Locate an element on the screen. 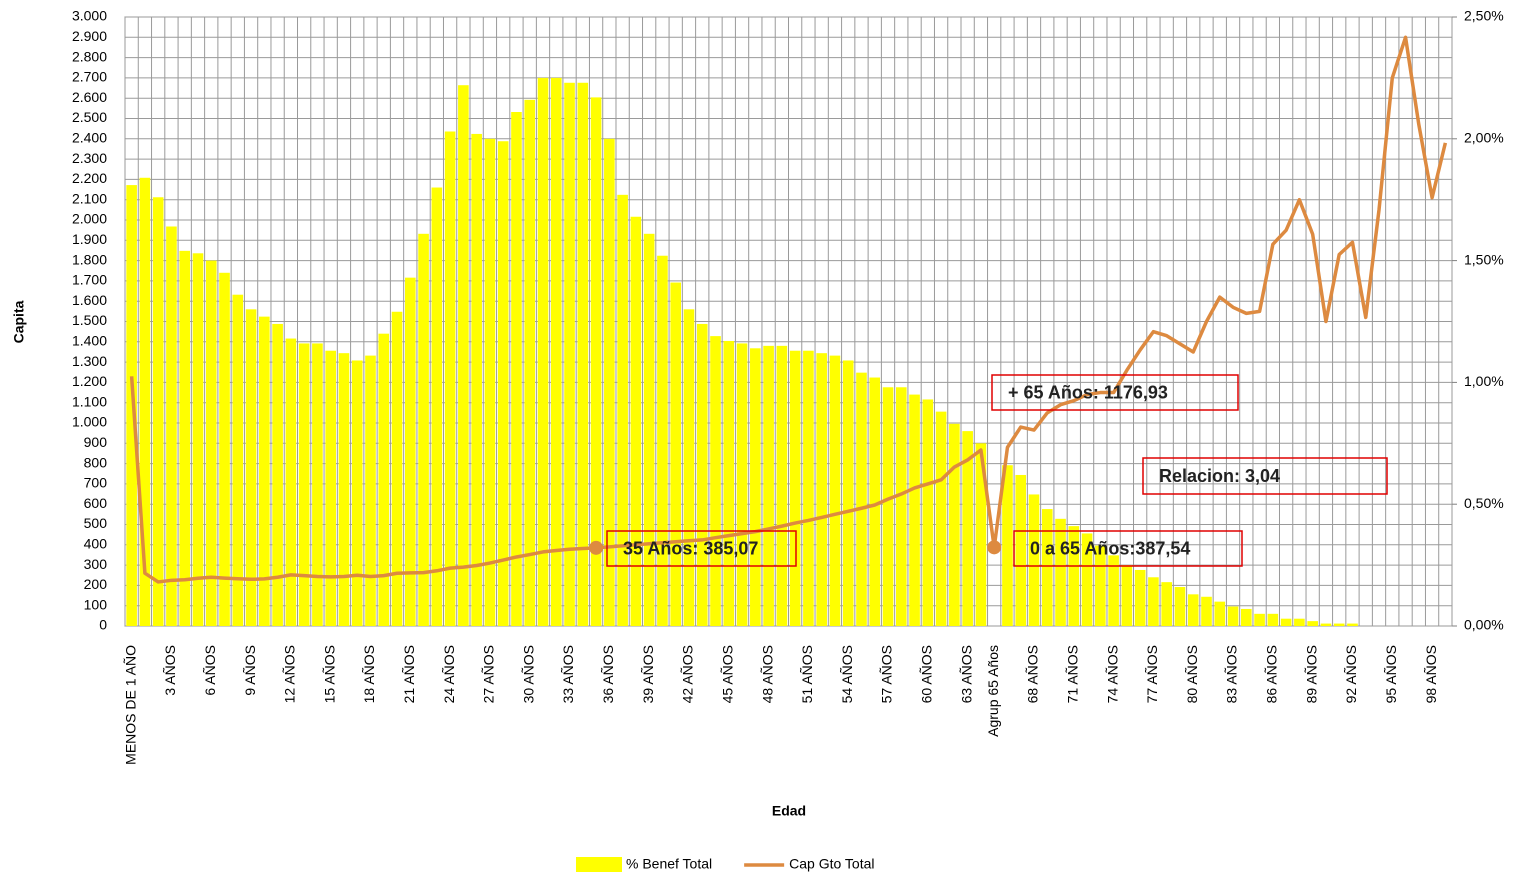  x-tick-label: 42 AÑOS is located at coordinates (688, 674).